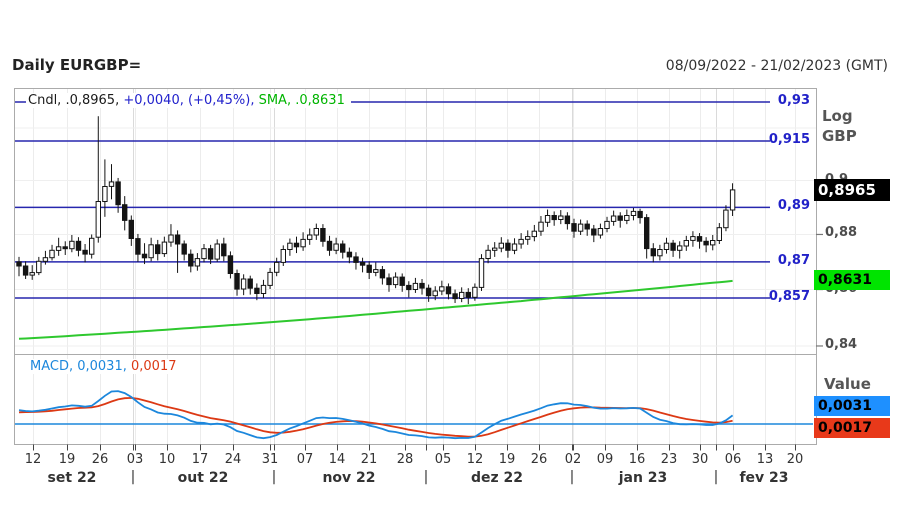 This screenshot has height=506, width=900. Describe the element at coordinates (305, 459) in the screenshot. I see `x-axis-tick-label: 07` at that location.